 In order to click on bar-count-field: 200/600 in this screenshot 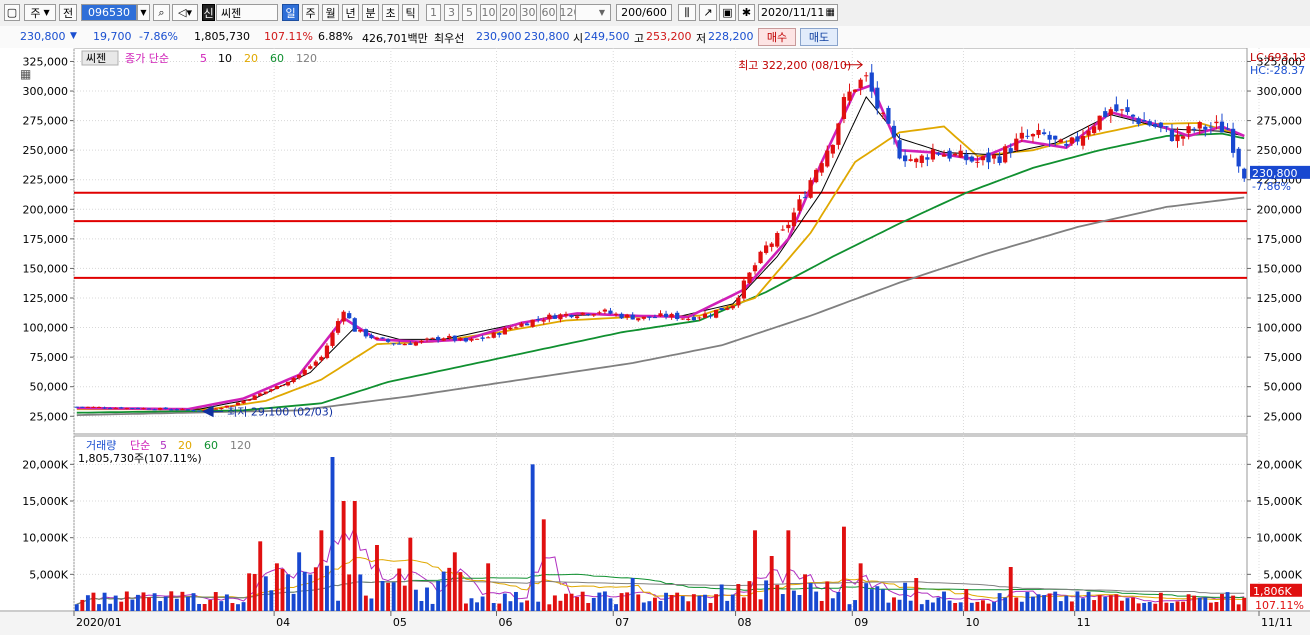, I will do `click(644, 12)`.